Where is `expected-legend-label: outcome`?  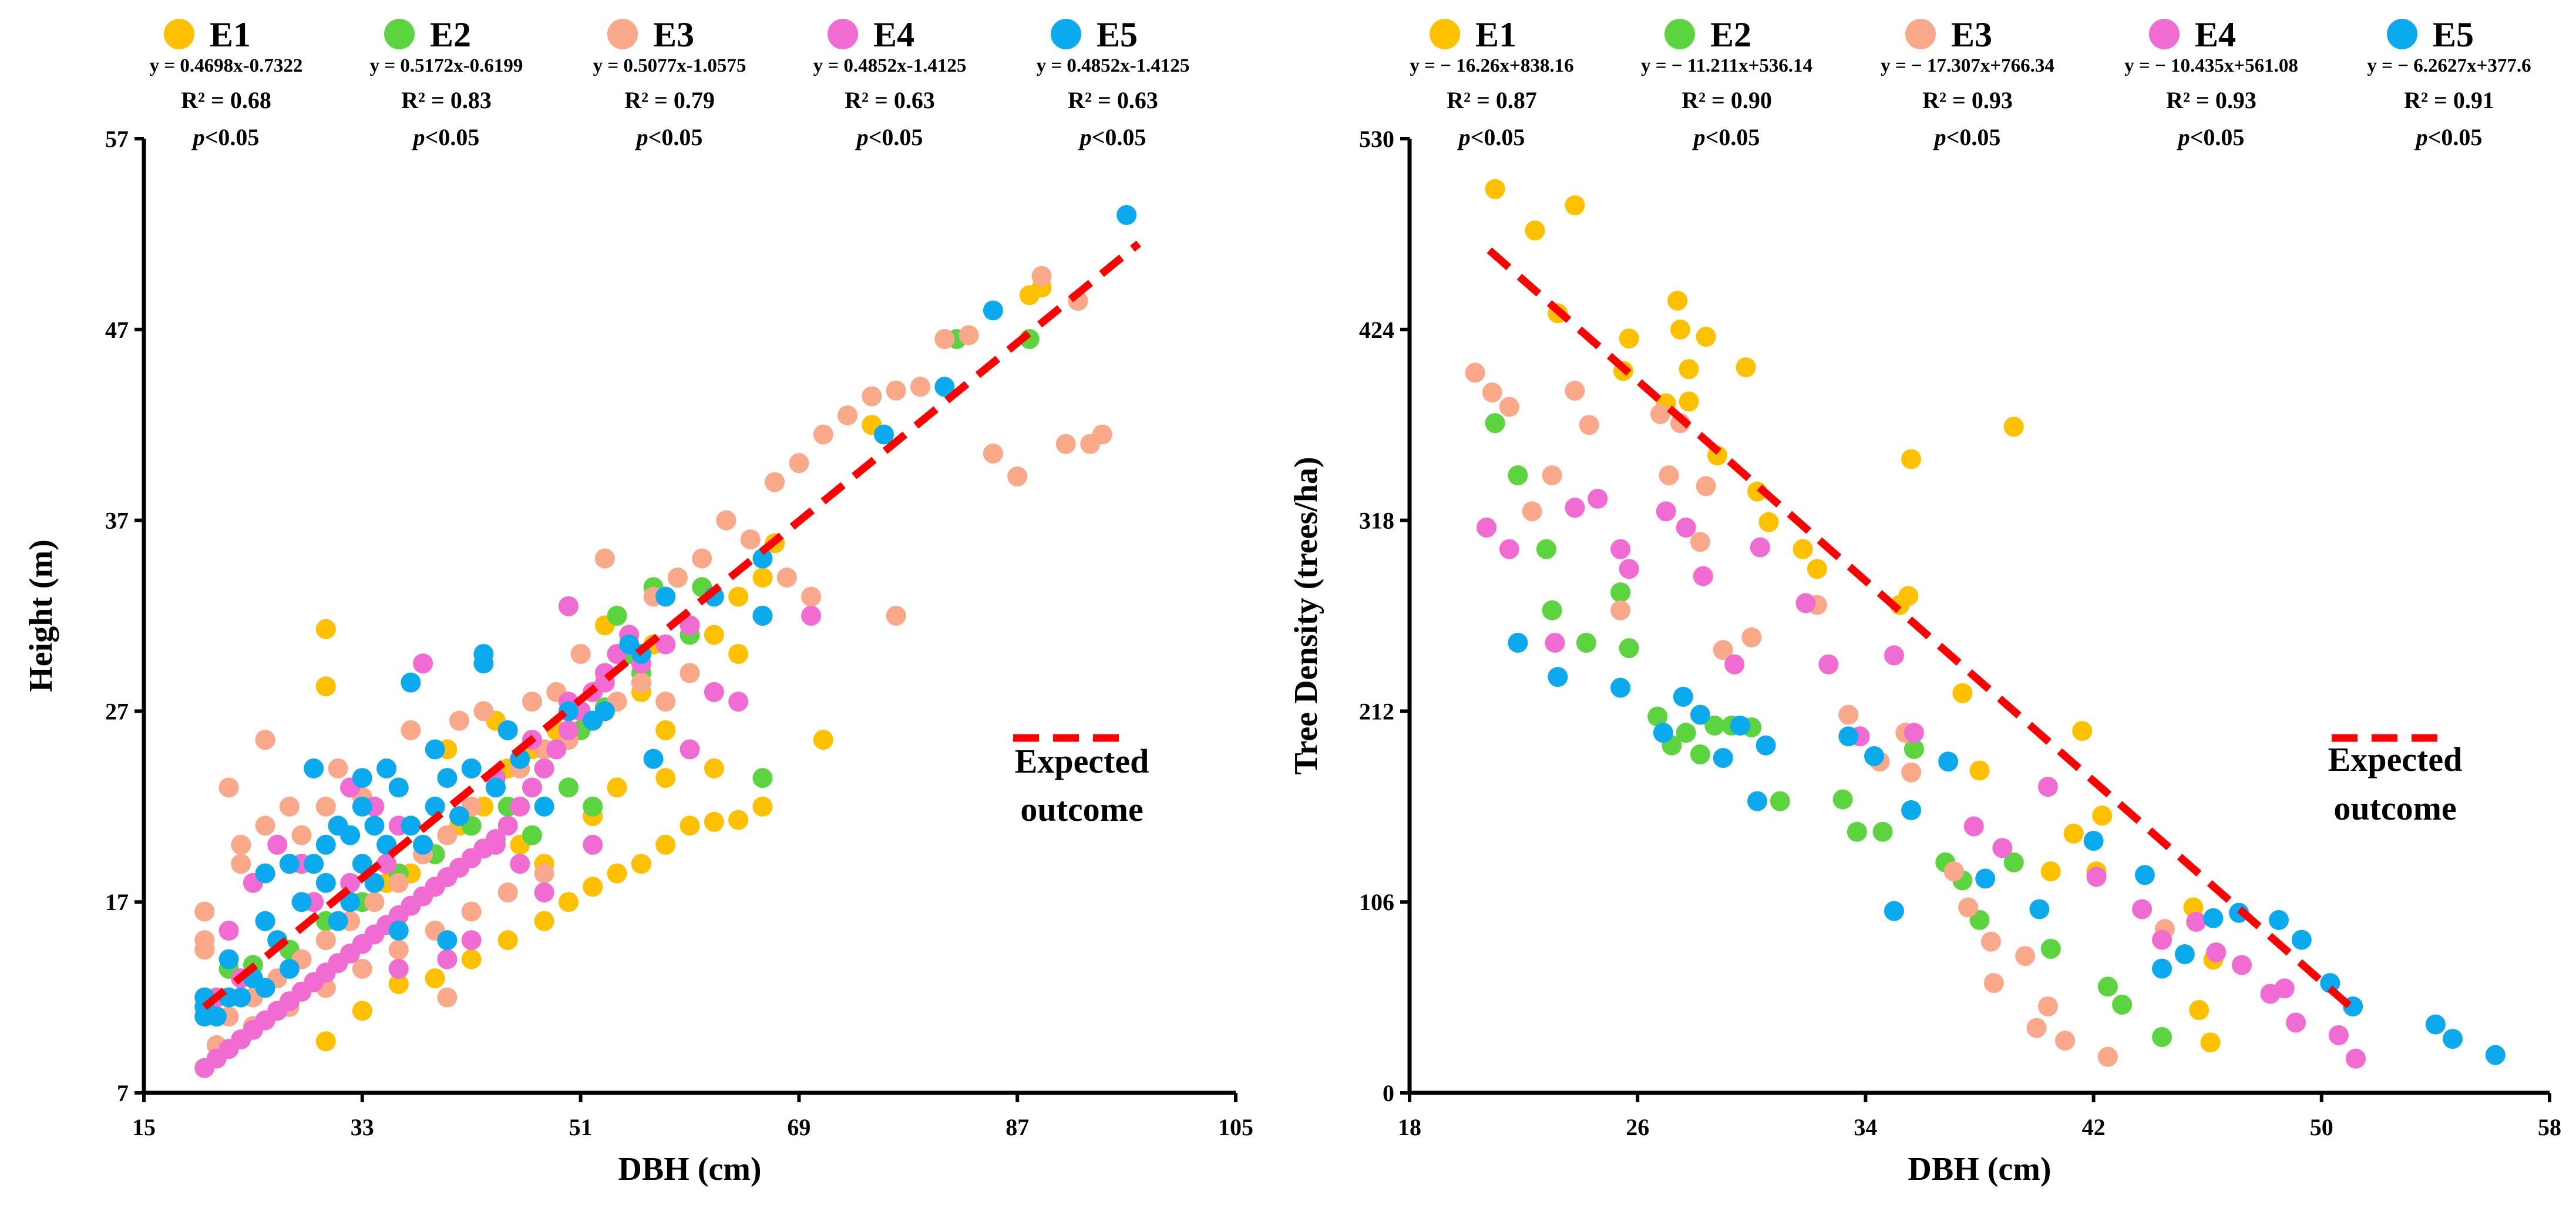
expected-legend-label: outcome is located at coordinates (2394, 808).